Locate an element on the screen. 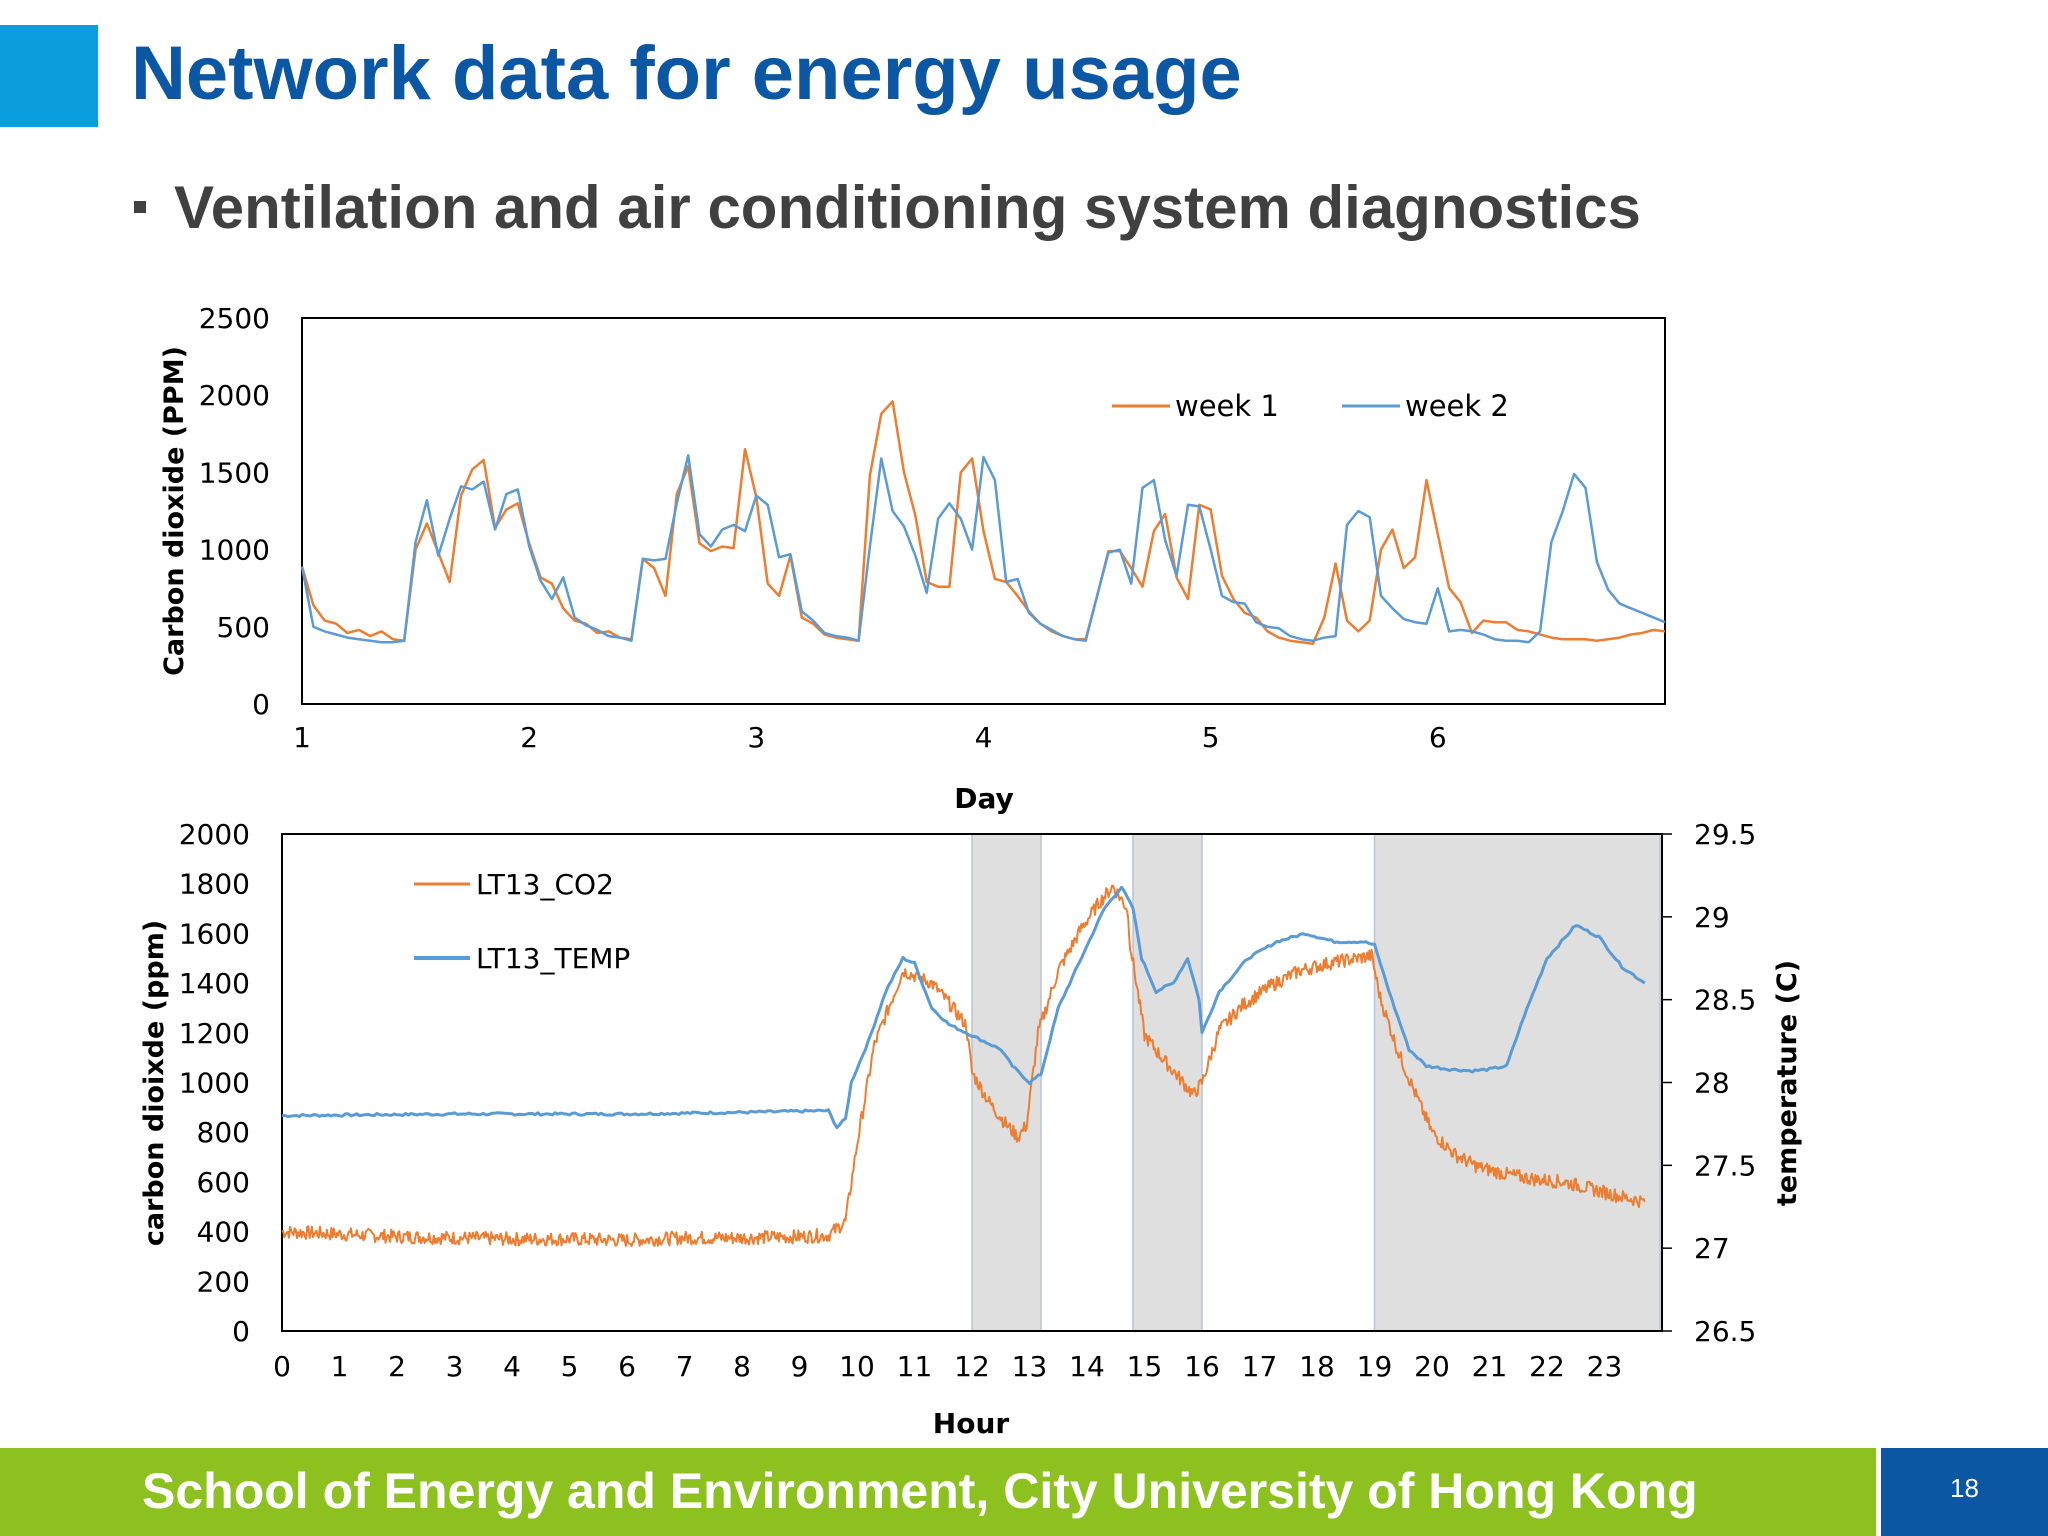 Image resolution: width=2048 pixels, height=1536 pixels. footer-bar is located at coordinates (938, 1492).